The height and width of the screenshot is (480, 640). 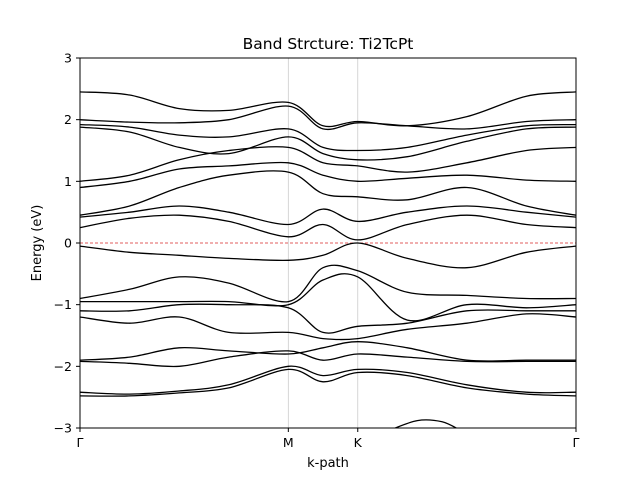 What do you see at coordinates (328, 463) in the screenshot?
I see `x-axis-label: k-path` at bounding box center [328, 463].